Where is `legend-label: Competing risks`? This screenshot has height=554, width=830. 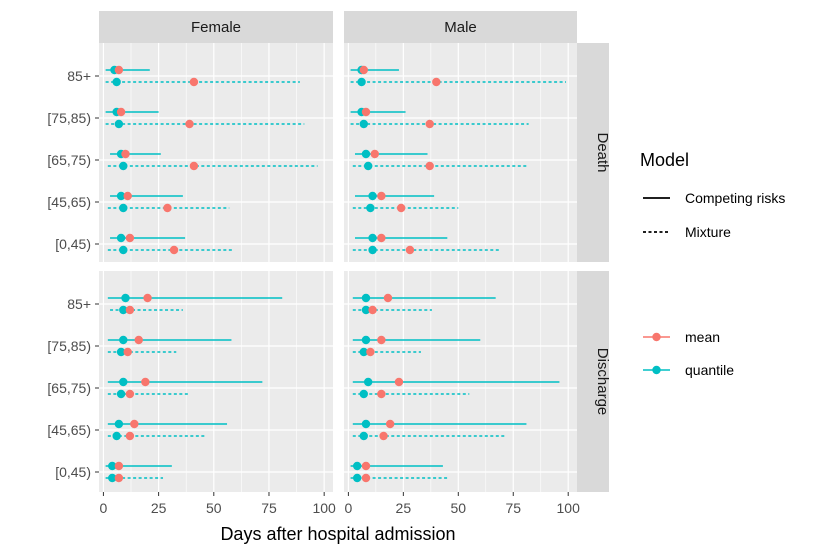
legend-label: Competing risks is located at coordinates (735, 198).